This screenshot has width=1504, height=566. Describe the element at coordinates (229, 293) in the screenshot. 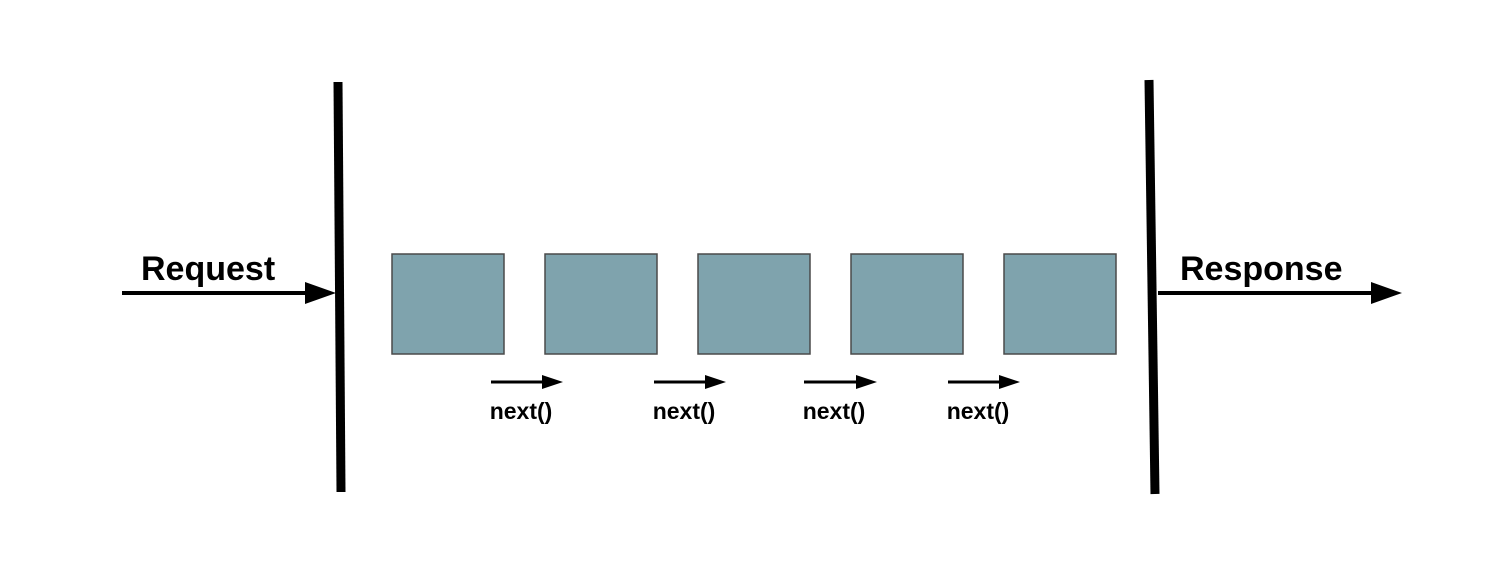

I see `request-arrow` at that location.